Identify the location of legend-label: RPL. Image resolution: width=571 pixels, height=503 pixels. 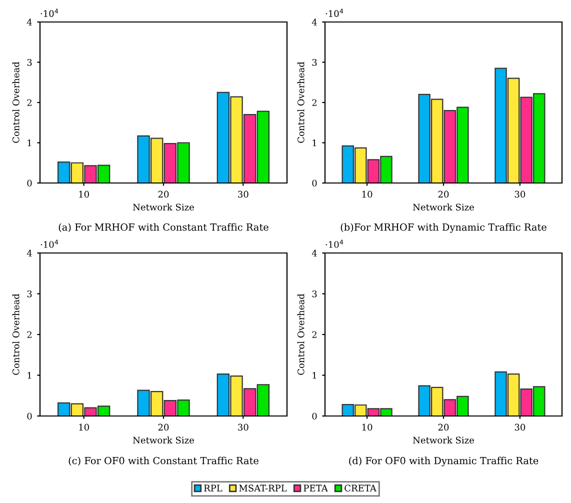
(213, 488).